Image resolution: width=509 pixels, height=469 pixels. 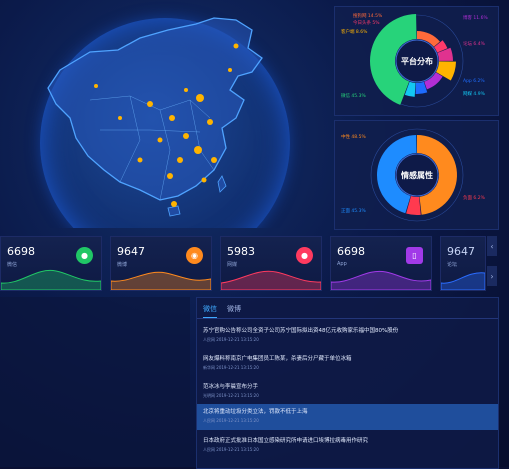 I want to click on stat-label: 论坛, so click(x=452, y=265).